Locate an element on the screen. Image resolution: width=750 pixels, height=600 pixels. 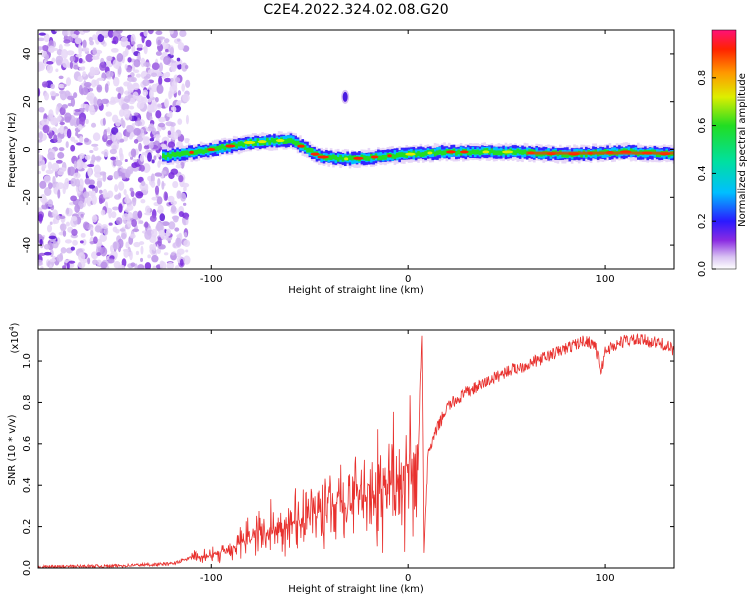
colorbar-tick-label: 0.0 is located at coordinates (702, 269).